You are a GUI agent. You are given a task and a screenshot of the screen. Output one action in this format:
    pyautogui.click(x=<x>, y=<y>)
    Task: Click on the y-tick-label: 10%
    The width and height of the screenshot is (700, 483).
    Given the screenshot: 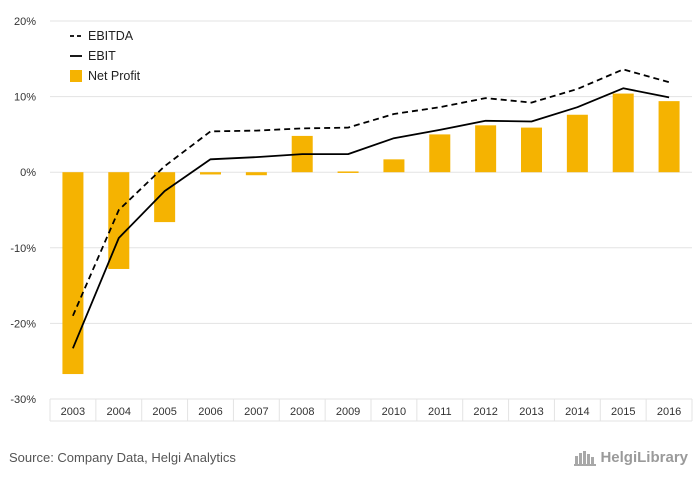 What is the action you would take?
    pyautogui.click(x=25, y=98)
    